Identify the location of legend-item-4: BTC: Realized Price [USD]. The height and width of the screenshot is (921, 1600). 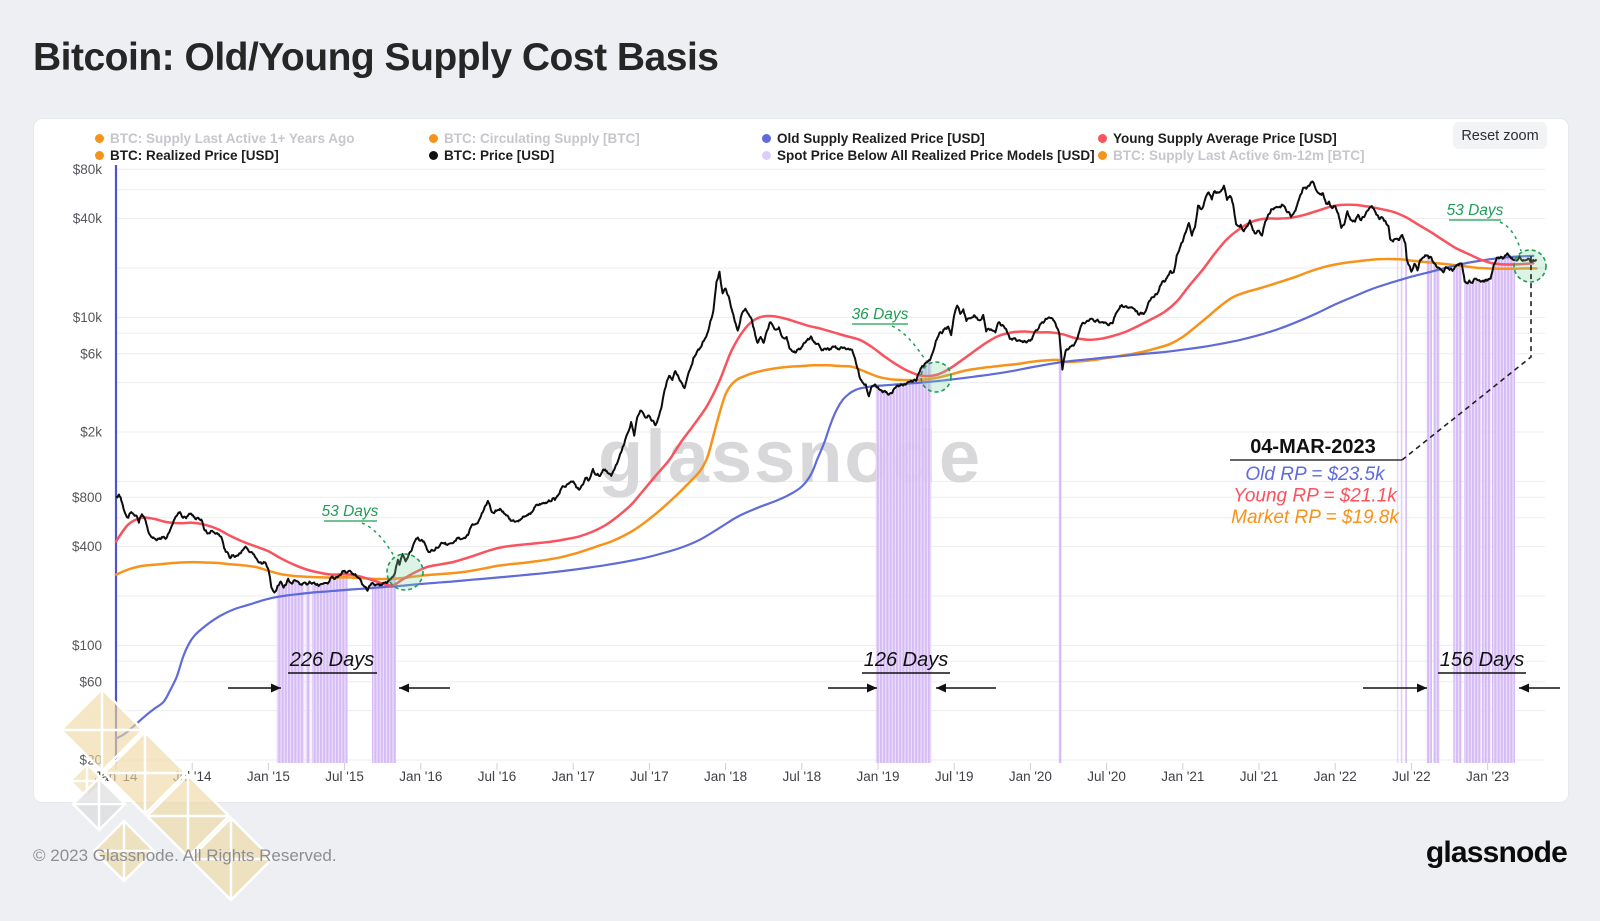
(187, 155).